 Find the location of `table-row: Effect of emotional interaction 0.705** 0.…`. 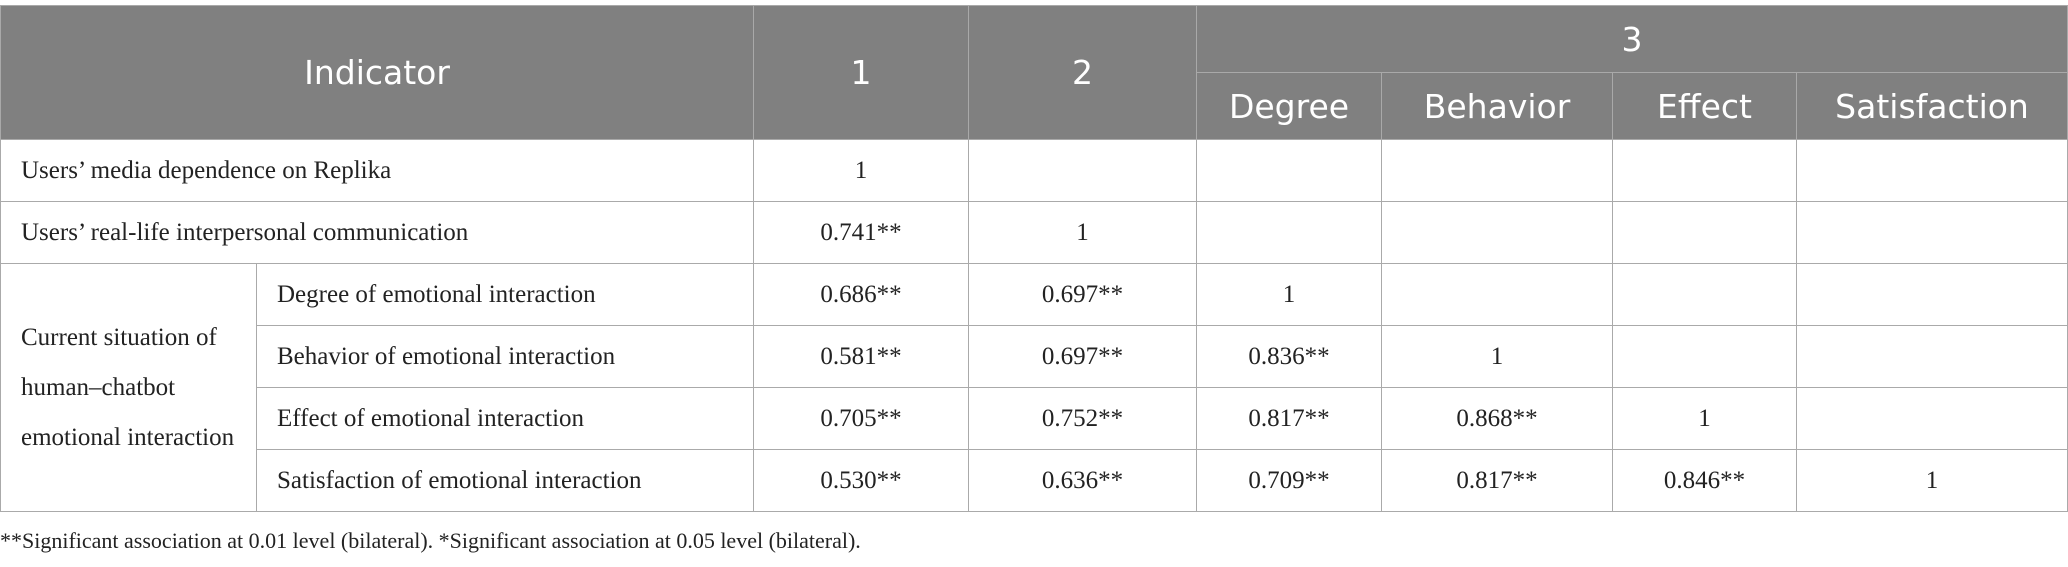

table-row: Effect of emotional interaction 0.705** 0.… is located at coordinates (1034, 418).